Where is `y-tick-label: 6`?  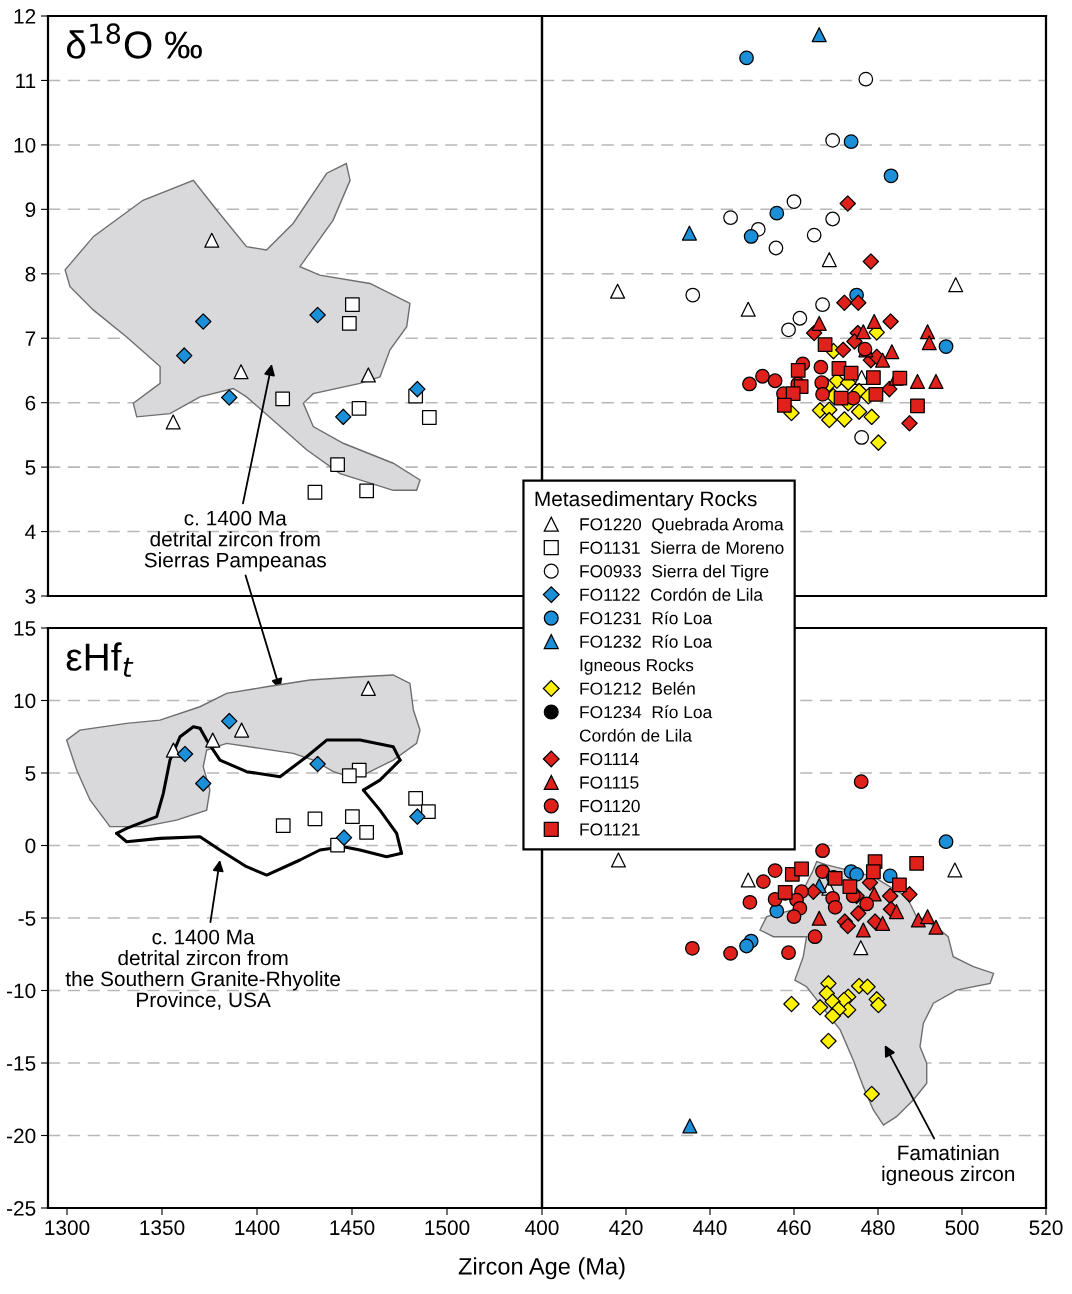 y-tick-label: 6 is located at coordinates (30, 403).